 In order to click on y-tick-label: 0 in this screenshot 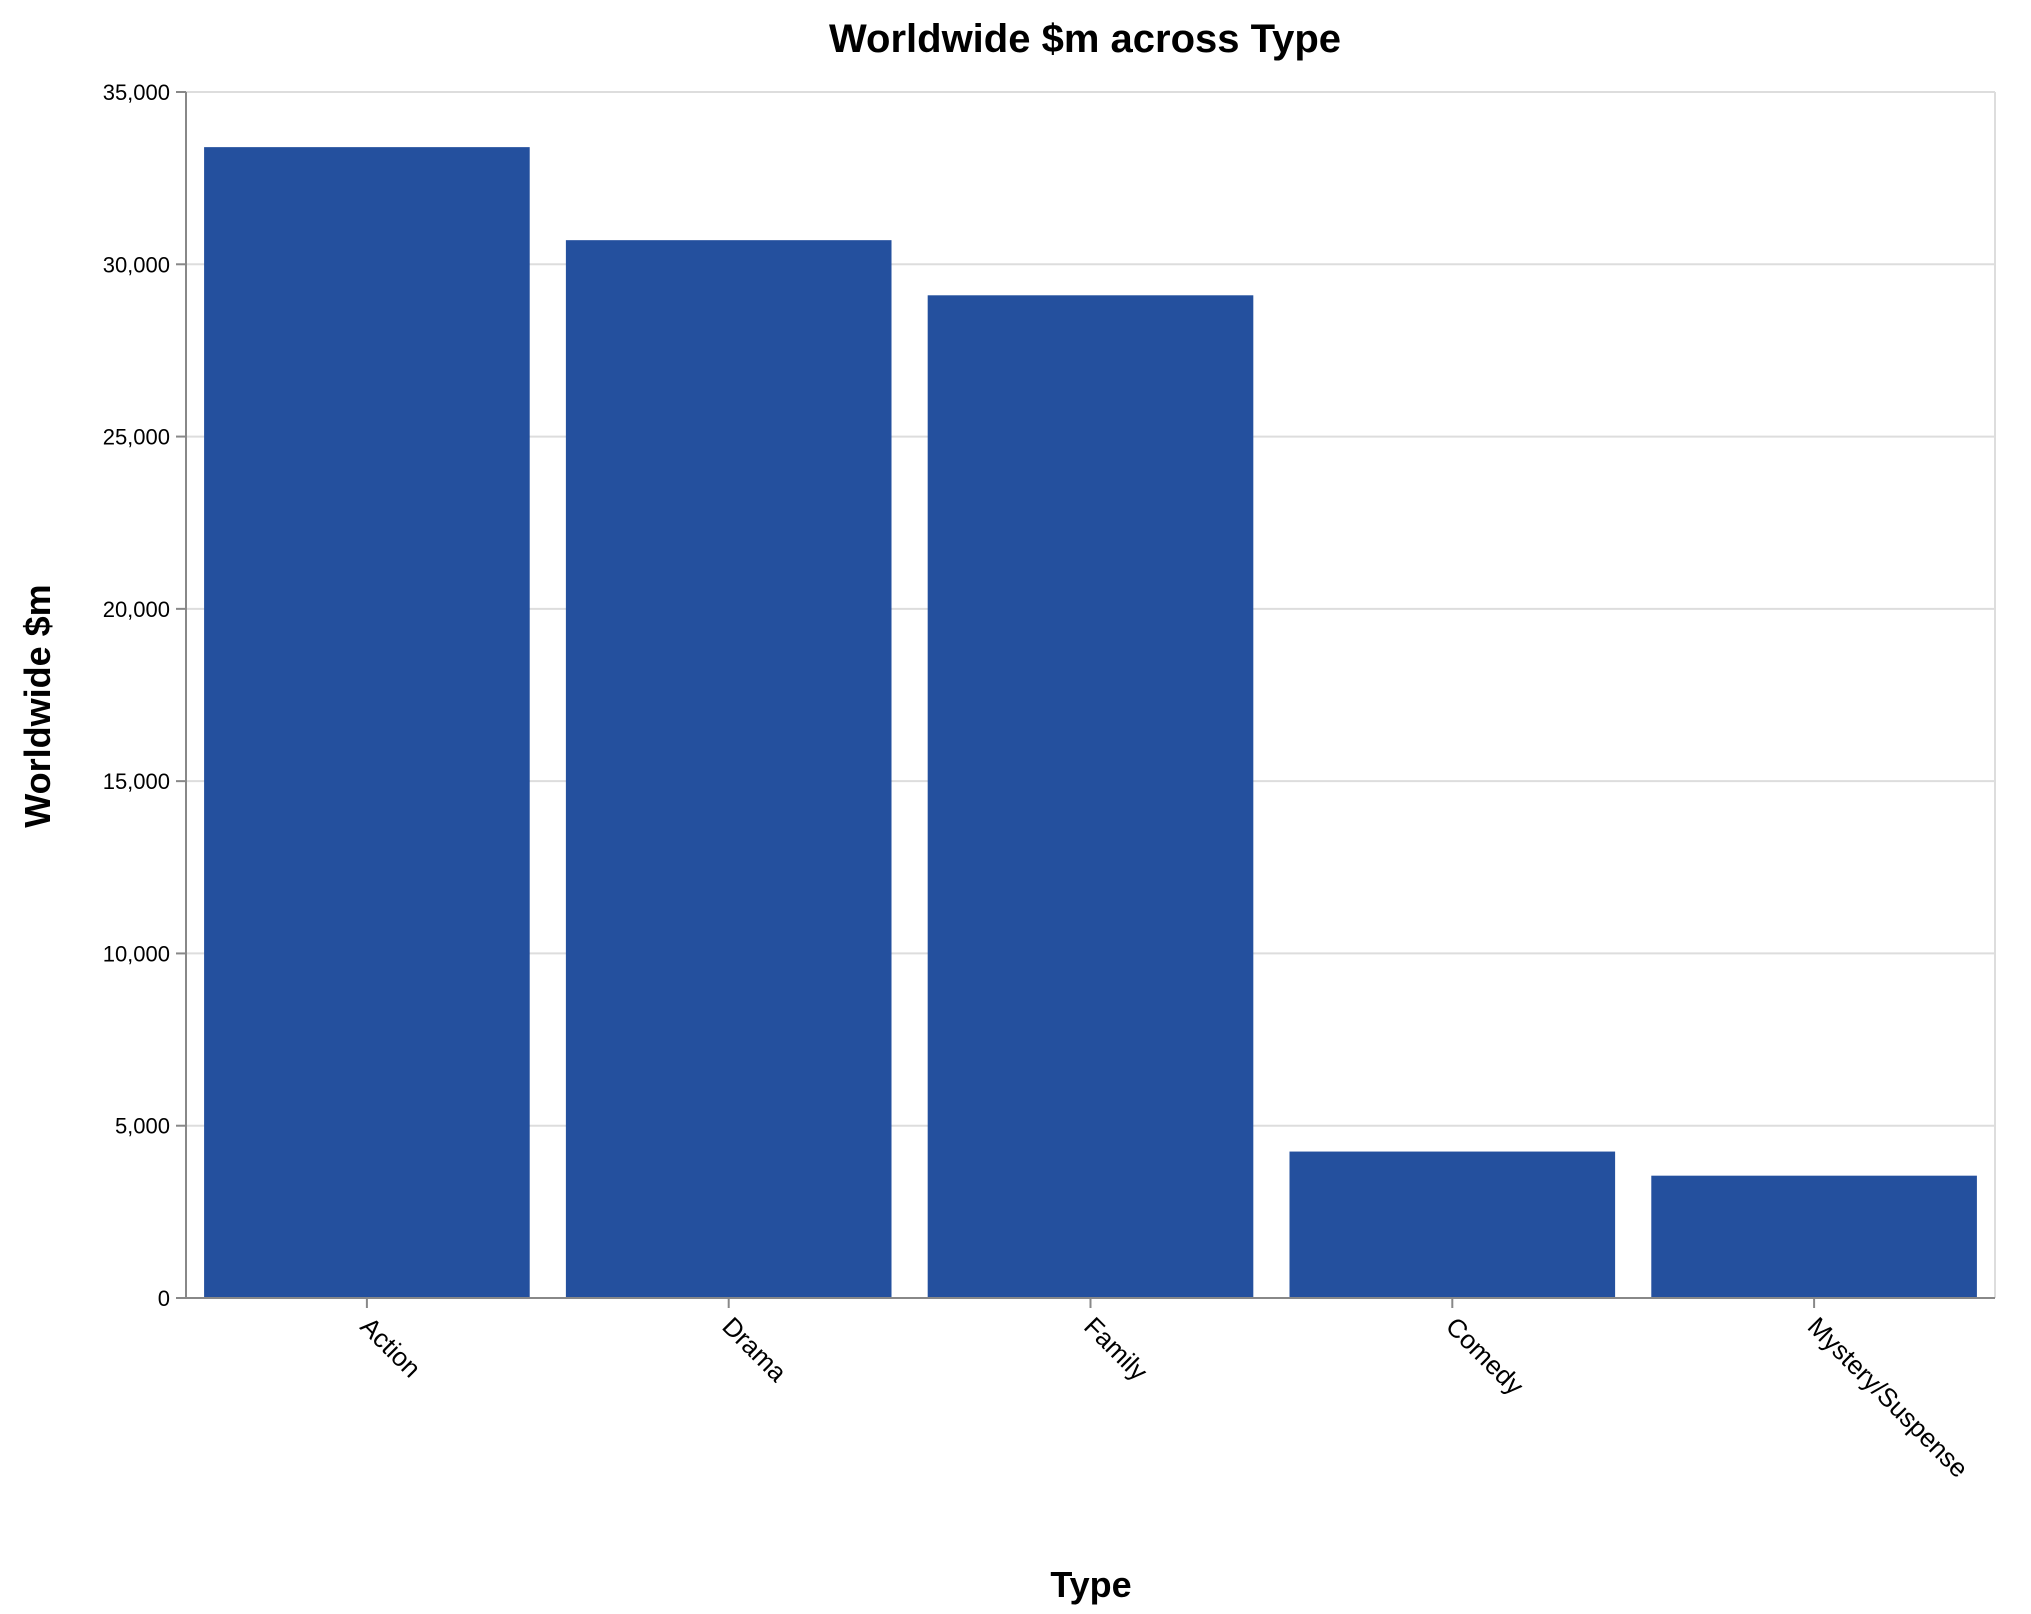, I will do `click(164, 1298)`.